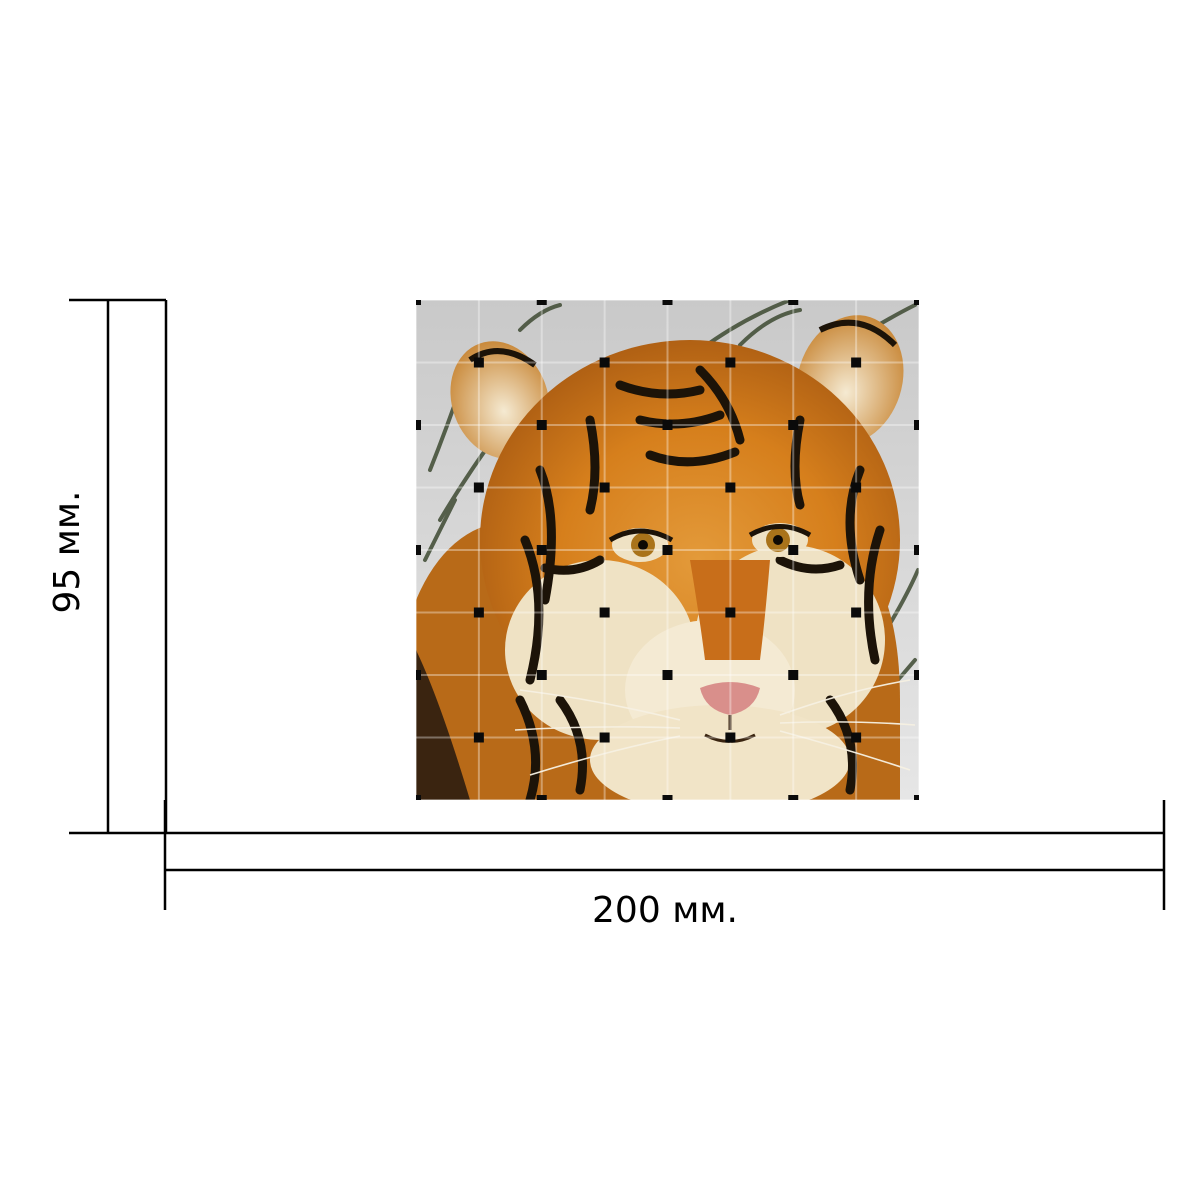 This screenshot has width=1200, height=1200. I want to click on width-dimension, so click(664, 855).